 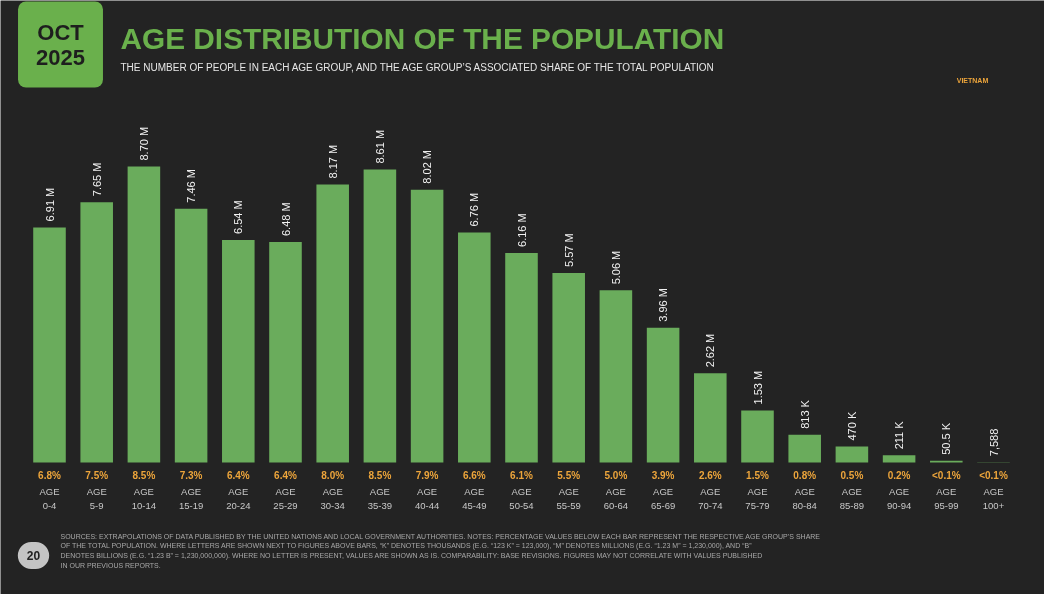 I want to click on text: 3.9%, so click(x=663, y=475).